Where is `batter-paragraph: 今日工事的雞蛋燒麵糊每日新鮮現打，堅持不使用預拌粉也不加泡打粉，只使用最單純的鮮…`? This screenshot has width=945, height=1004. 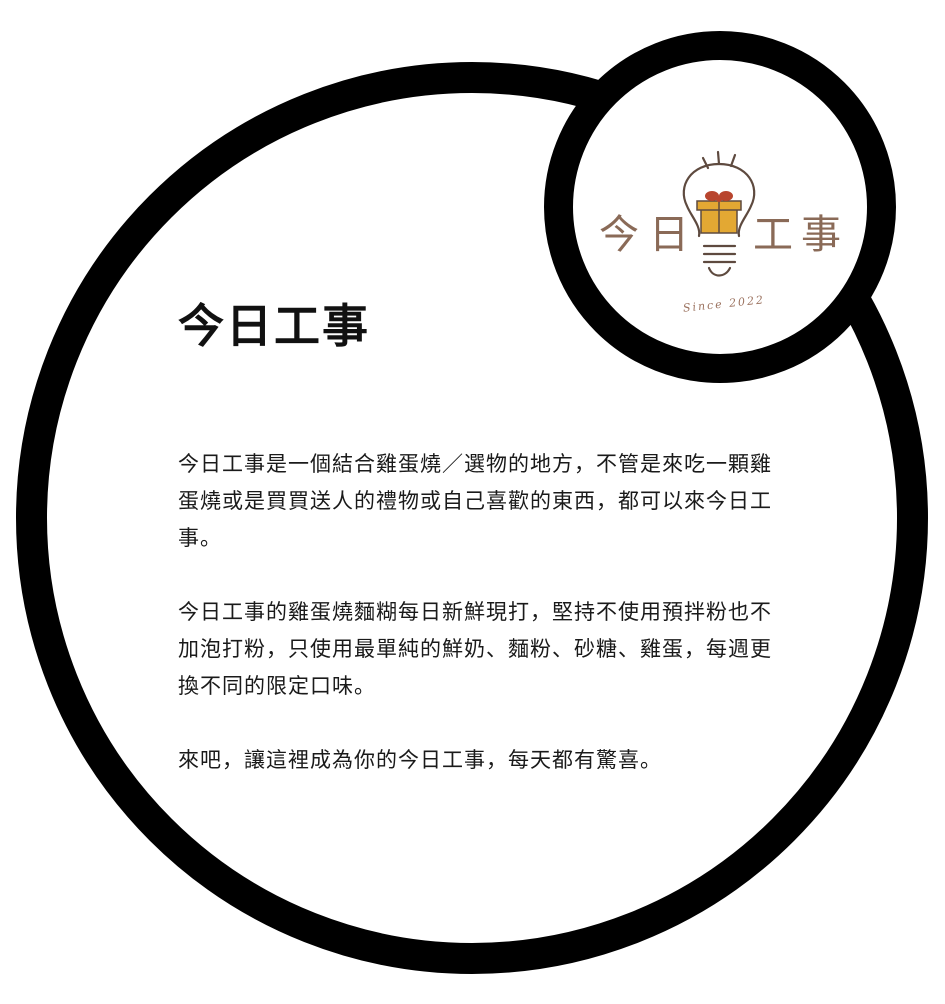
batter-paragraph: 今日工事的雞蛋燒麵糊每日新鮮現打，堅持不使用預拌粉也不加泡打粉，只使用最單純的鮮… is located at coordinates (475, 649).